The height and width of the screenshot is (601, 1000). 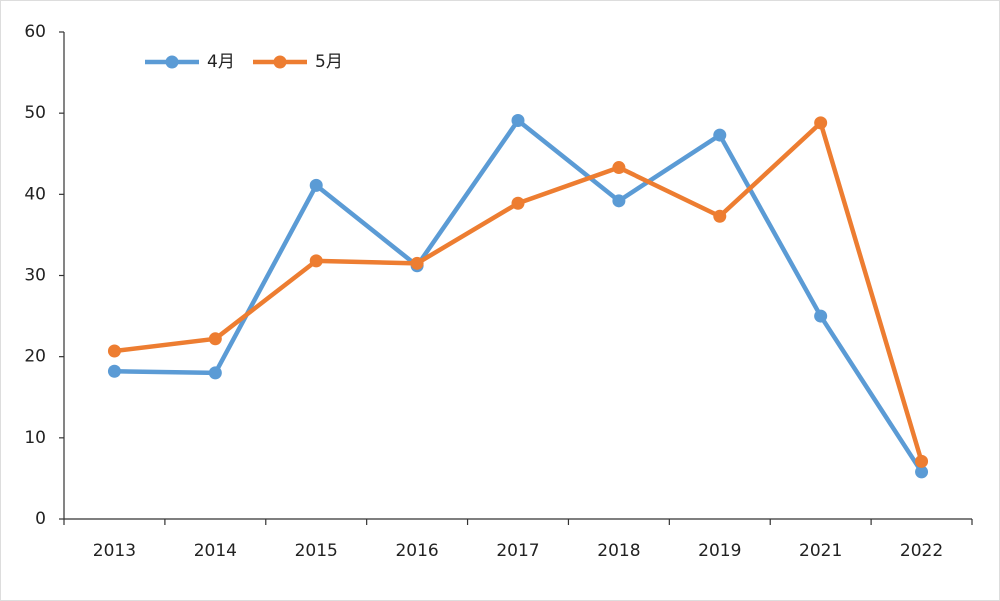 What do you see at coordinates (35, 357) in the screenshot?
I see `y-tick-label: 20` at bounding box center [35, 357].